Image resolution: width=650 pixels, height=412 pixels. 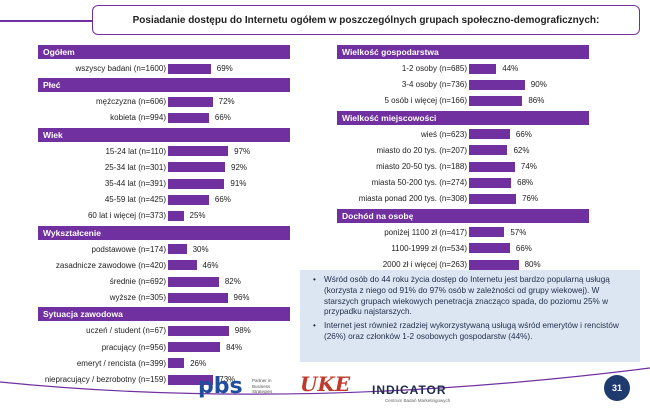 I want to click on page-number: 31, so click(x=616, y=388).